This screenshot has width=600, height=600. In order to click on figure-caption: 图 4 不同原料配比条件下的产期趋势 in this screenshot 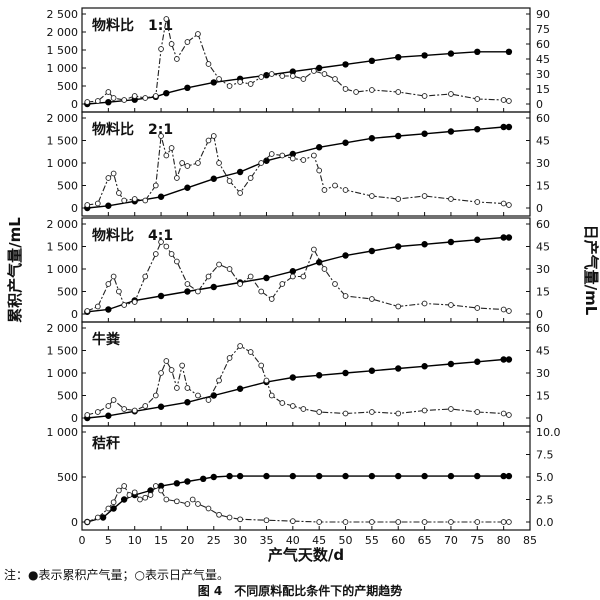, I will do `click(300, 591)`.